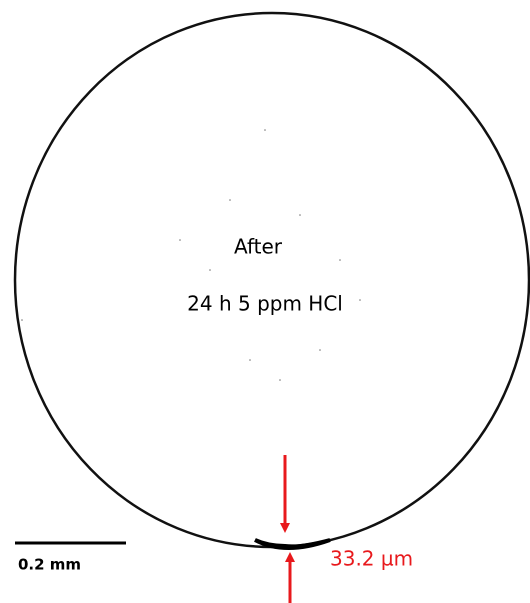 The image size is (530, 603). Describe the element at coordinates (265, 304) in the screenshot. I see `condition-detail: 24 h 5 ppm HCl` at that location.